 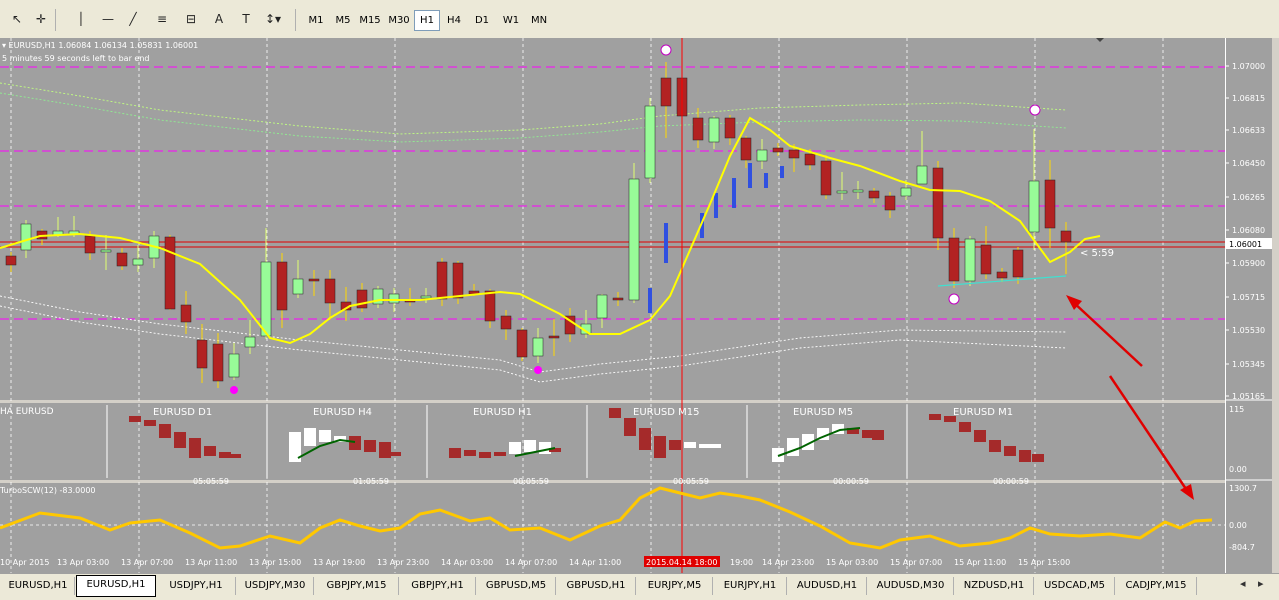 What do you see at coordinates (1245, 244) in the screenshot?
I see `current-price-label: 1.06001` at bounding box center [1245, 244].